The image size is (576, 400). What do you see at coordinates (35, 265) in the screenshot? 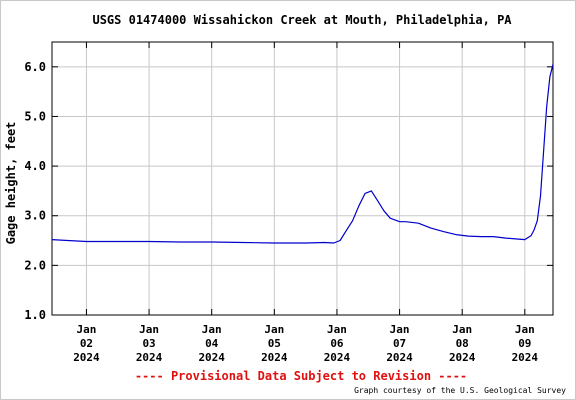
I see `y-tick-label: 2.0` at bounding box center [35, 265].